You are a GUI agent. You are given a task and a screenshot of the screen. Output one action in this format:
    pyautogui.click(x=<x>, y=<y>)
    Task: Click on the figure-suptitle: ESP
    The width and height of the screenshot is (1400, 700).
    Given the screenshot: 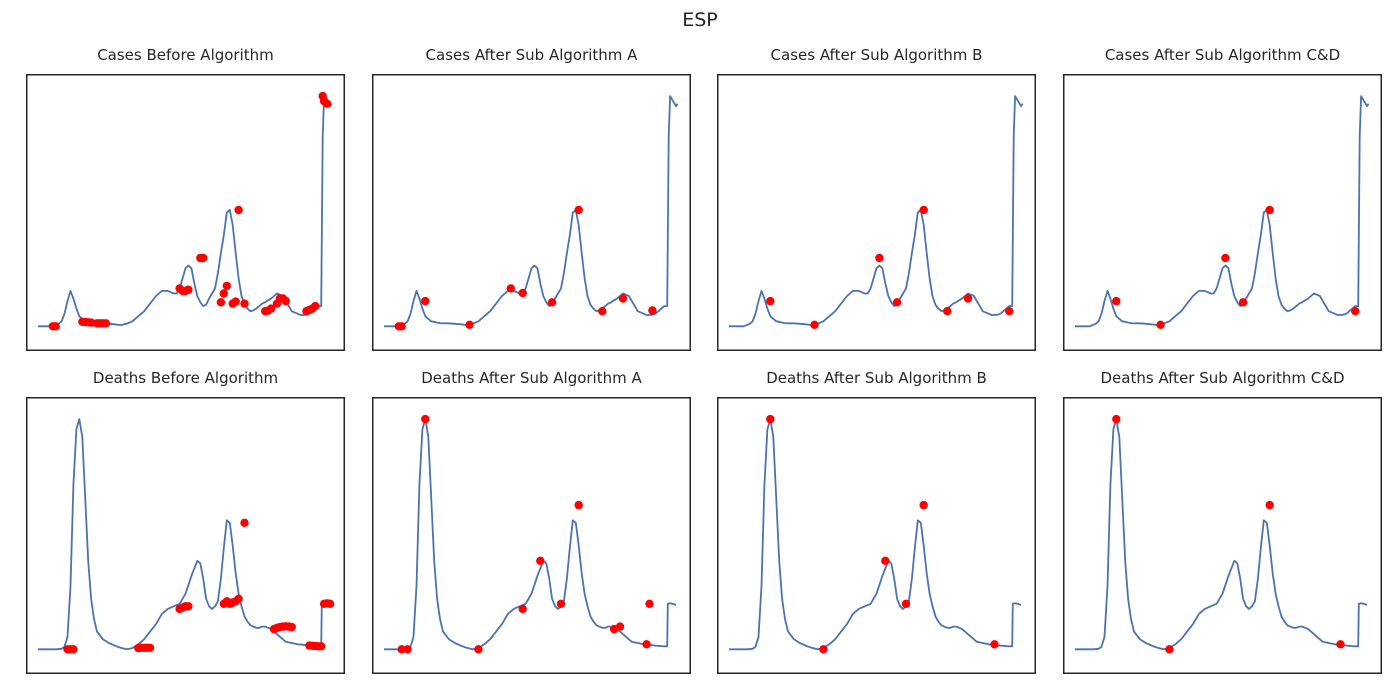 What is the action you would take?
    pyautogui.click(x=700, y=20)
    